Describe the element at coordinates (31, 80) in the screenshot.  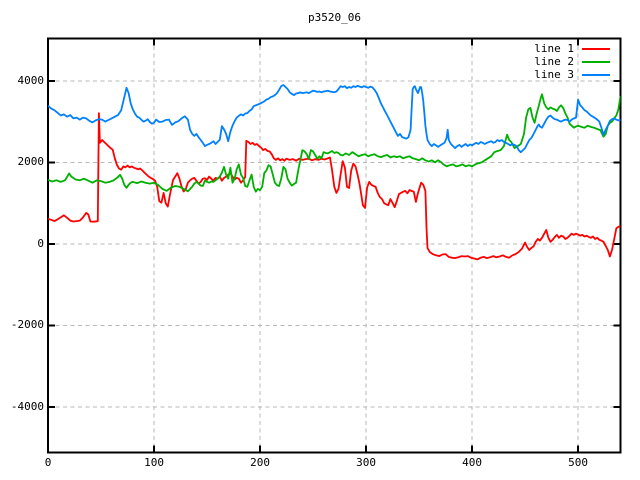
I see `y-tick-label: 4000` at that location.